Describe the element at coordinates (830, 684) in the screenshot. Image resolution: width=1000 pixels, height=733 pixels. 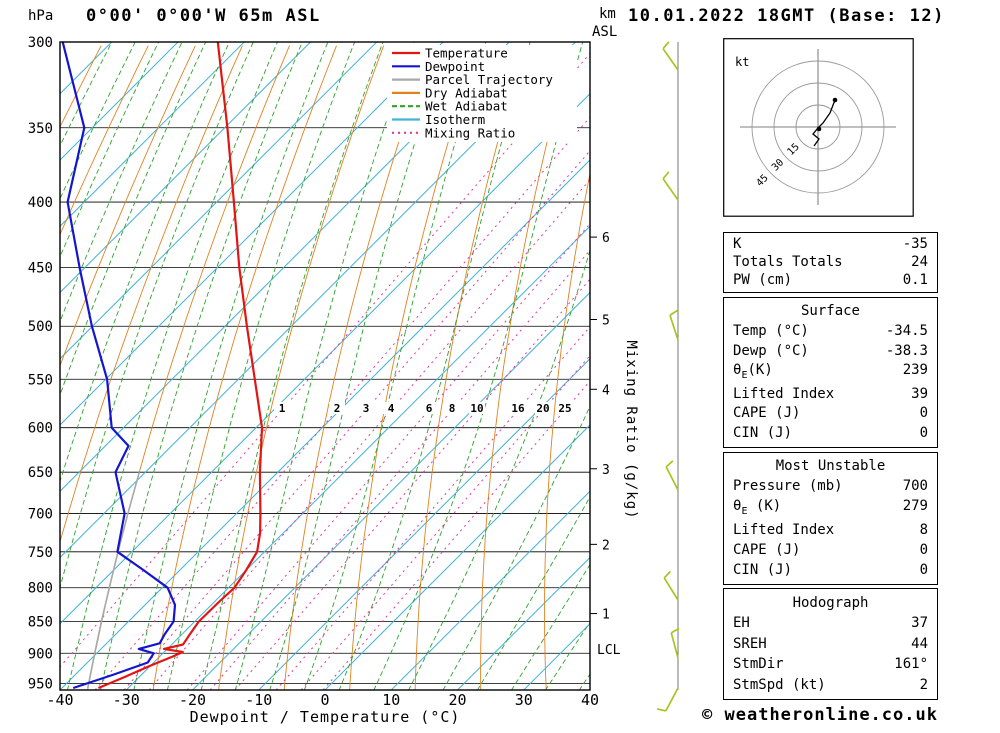
I see `stat-row: StmSpd (kt) 2` at that location.